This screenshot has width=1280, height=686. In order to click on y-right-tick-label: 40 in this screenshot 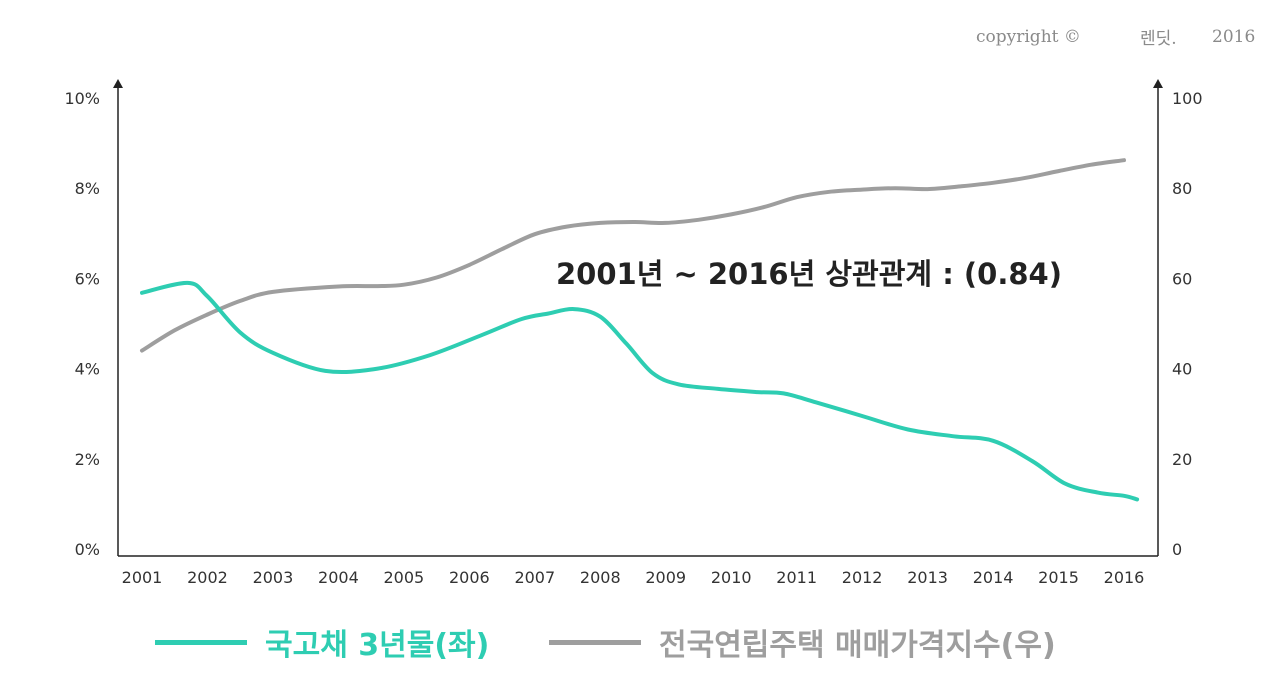, I will do `click(1182, 369)`.